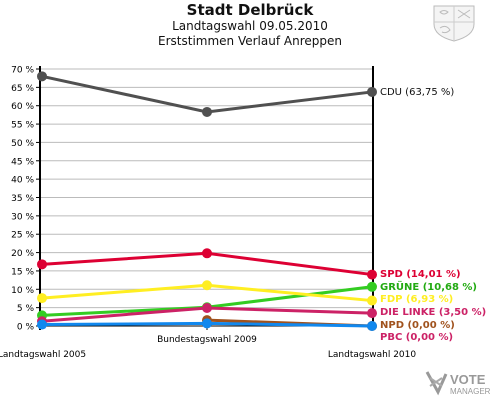 This screenshot has height=404, width=500. What do you see at coordinates (22, 144) in the screenshot?
I see `y-tick-label: 50 %` at bounding box center [22, 144].